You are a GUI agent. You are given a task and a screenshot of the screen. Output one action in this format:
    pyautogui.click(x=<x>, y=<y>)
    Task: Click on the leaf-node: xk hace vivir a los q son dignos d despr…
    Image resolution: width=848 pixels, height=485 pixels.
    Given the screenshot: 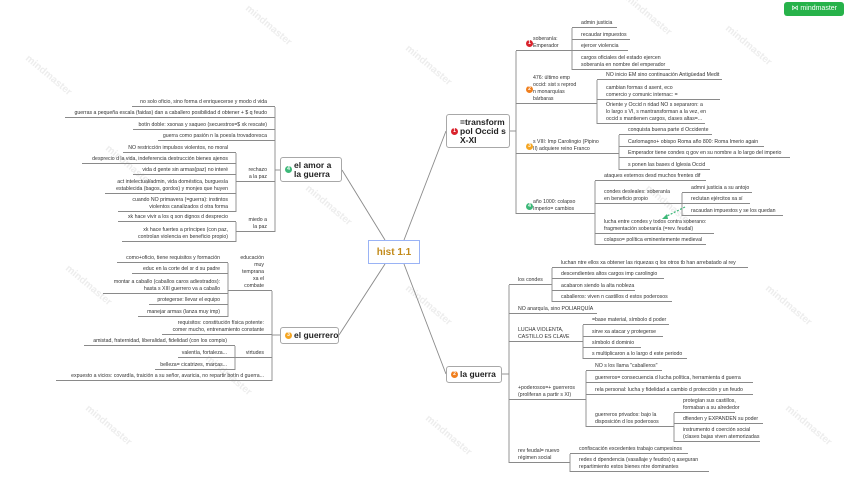 What is the action you would take?
    pyautogui.click(x=177, y=218)
    